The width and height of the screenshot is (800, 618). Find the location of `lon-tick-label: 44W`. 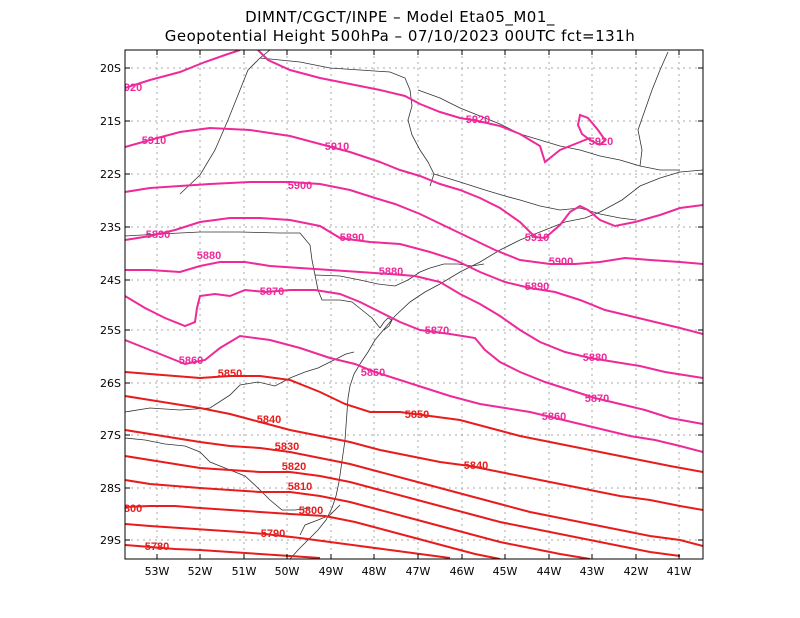

lon-tick-label: 44W is located at coordinates (549, 571).